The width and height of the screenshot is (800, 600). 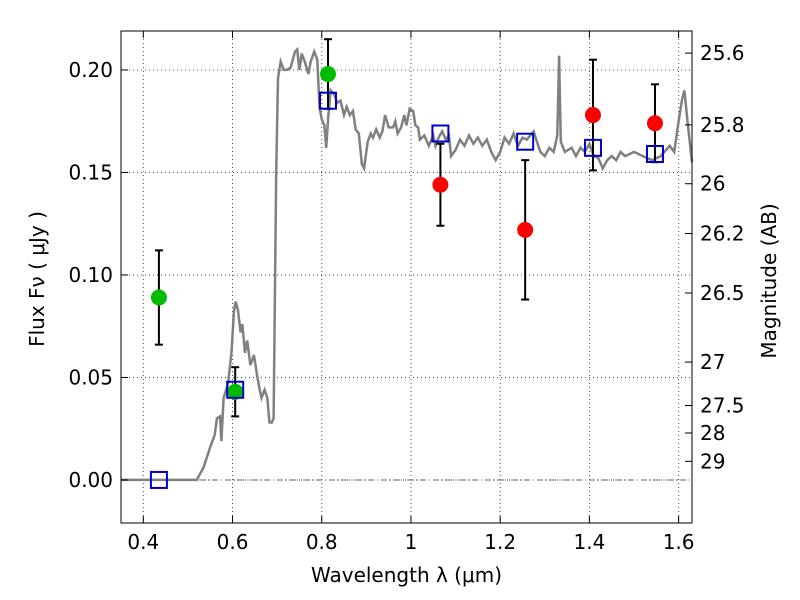 What do you see at coordinates (589, 542) in the screenshot?
I see `x-tick-label-5: 1.4` at bounding box center [589, 542].